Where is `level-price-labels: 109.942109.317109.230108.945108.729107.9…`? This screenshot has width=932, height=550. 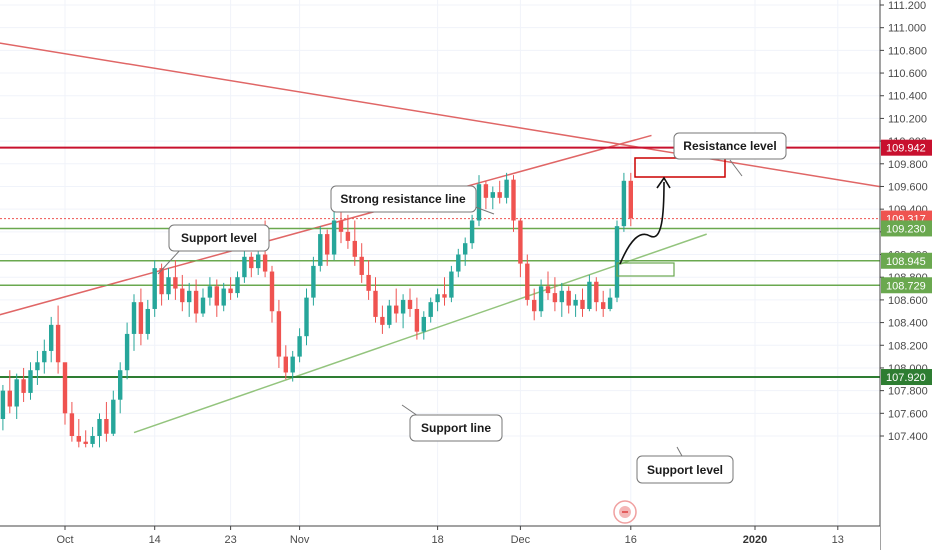
level-price-labels: 109.942109.317109.230108.945108.729107.9… is located at coordinates (906, 262).